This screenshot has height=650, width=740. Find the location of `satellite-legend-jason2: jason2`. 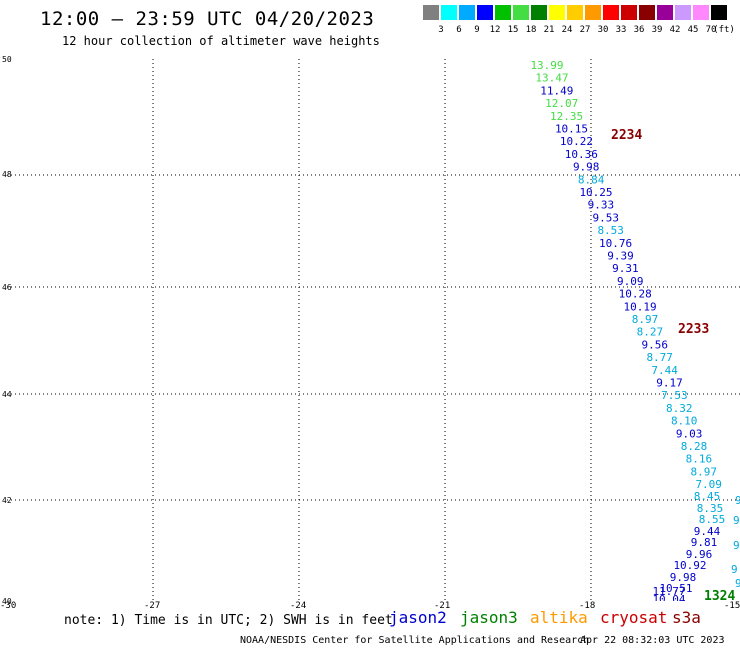

satellite-legend-jason2: jason2 is located at coordinates (418, 617).